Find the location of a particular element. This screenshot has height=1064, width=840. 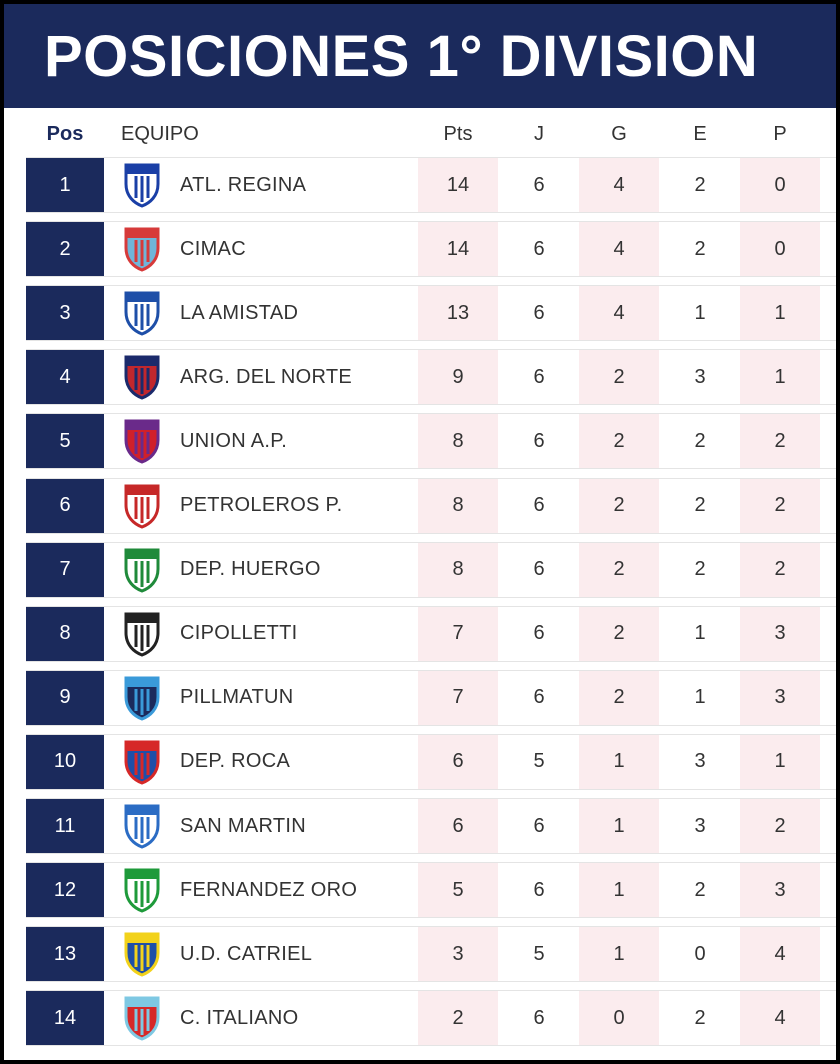

position-cell: 10 is located at coordinates (65, 761).